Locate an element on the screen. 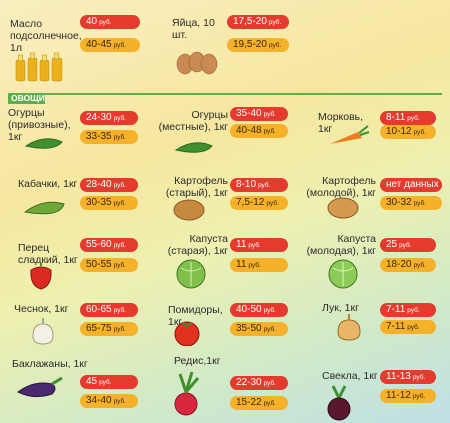  onion-price-max: 7-11 руб. is located at coordinates (408, 327).